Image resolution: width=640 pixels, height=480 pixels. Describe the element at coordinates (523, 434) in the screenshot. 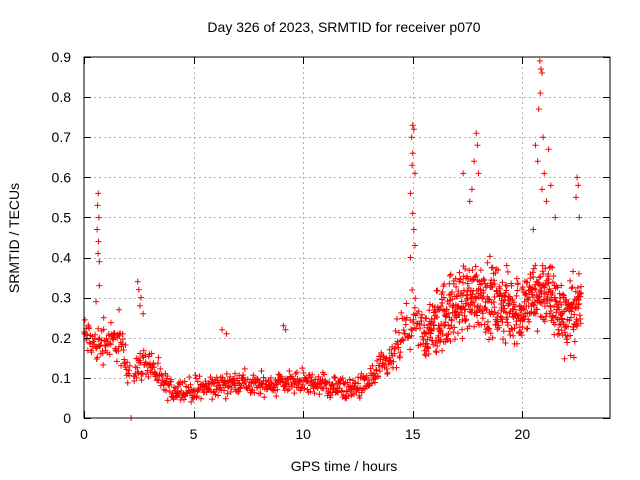

I see `x-tick-label: 20` at that location.